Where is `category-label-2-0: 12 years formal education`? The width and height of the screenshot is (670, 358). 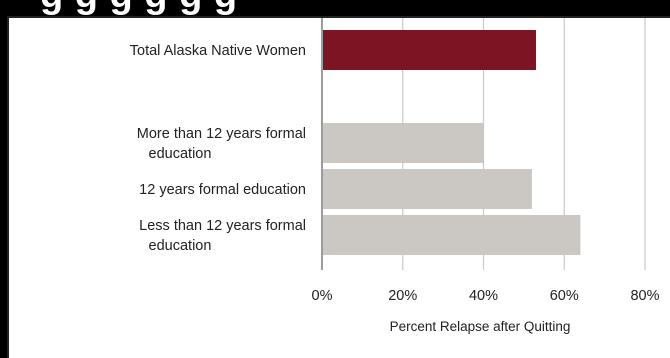
category-label-2-0: 12 years formal education is located at coordinates (222, 190).